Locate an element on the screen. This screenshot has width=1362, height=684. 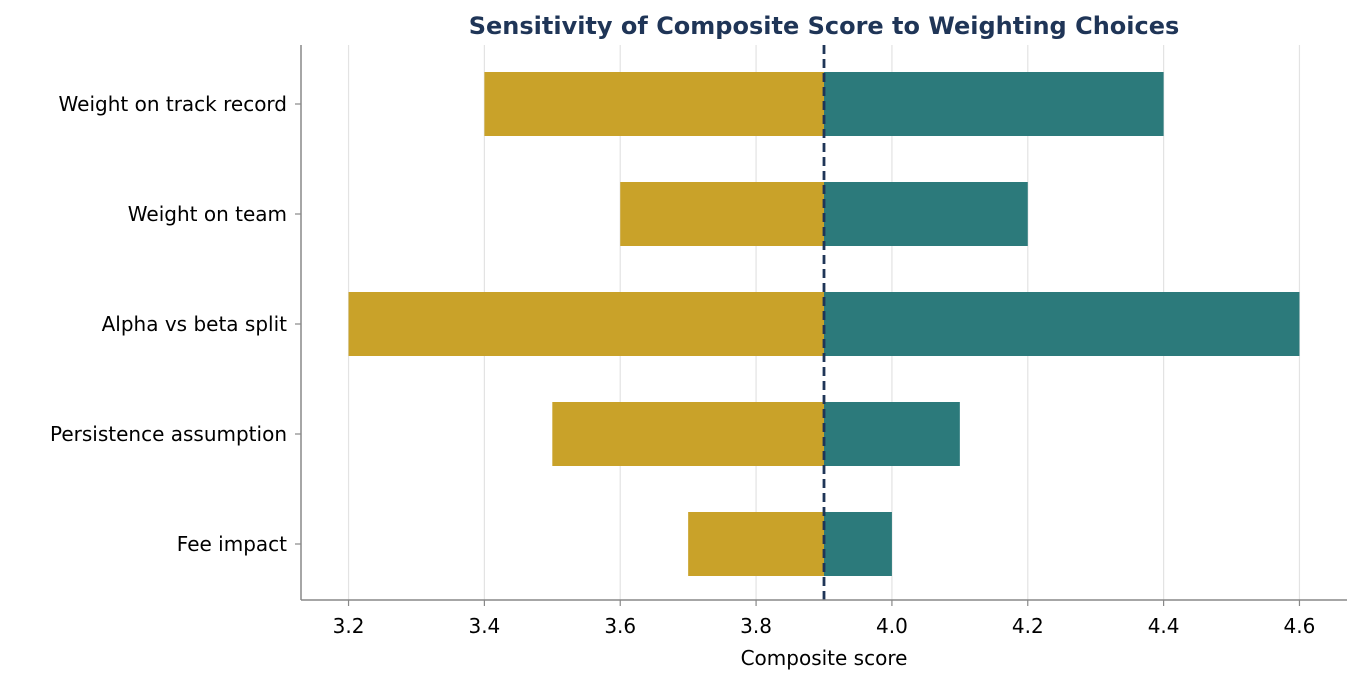
y-tick-label: Weight on track record is located at coordinates (173, 104).